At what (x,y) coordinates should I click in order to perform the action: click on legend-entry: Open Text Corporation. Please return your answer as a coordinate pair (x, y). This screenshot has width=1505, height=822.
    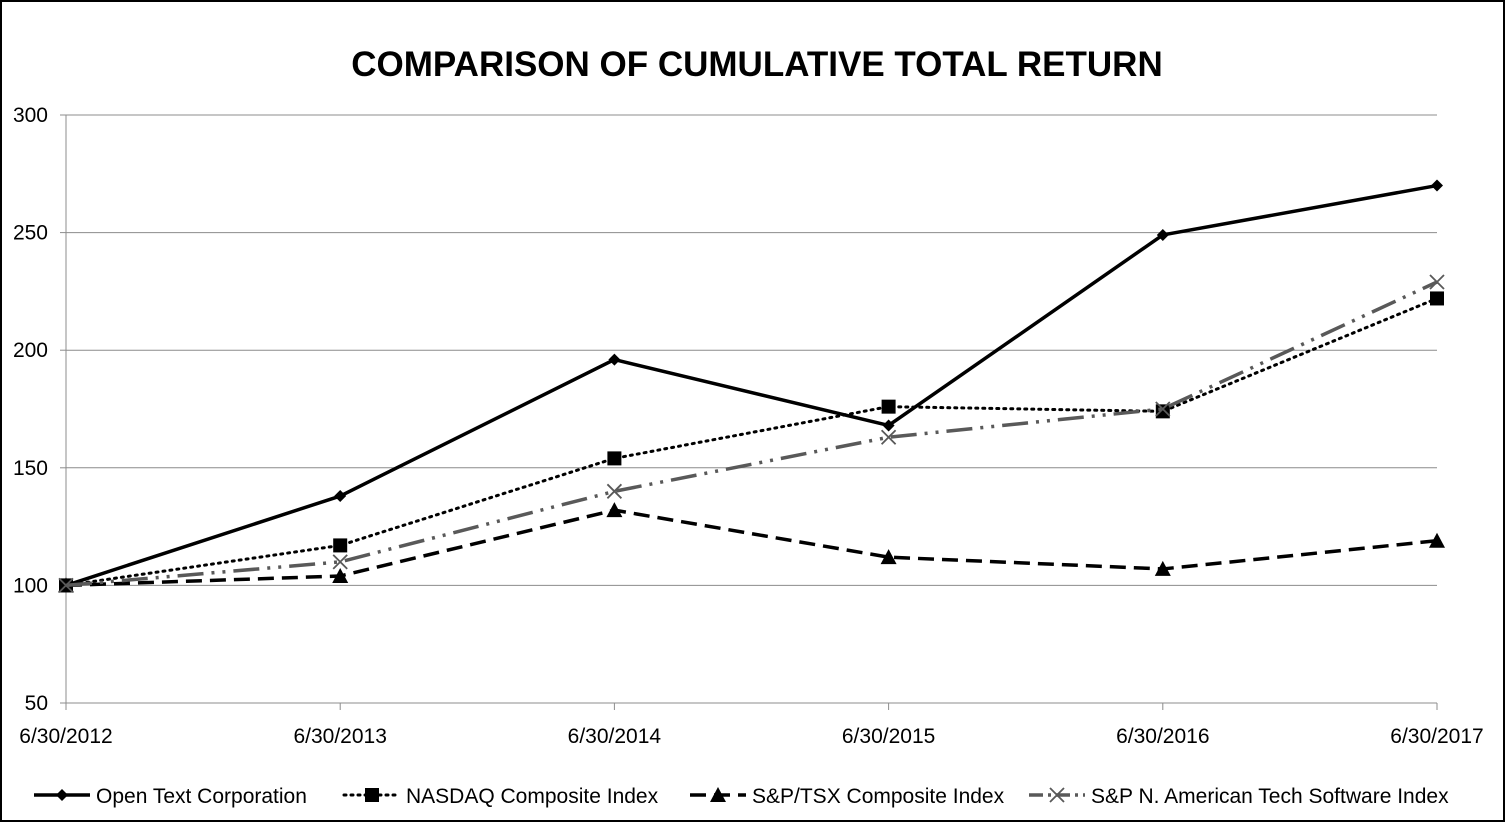
    Looking at the image, I should click on (170, 796).